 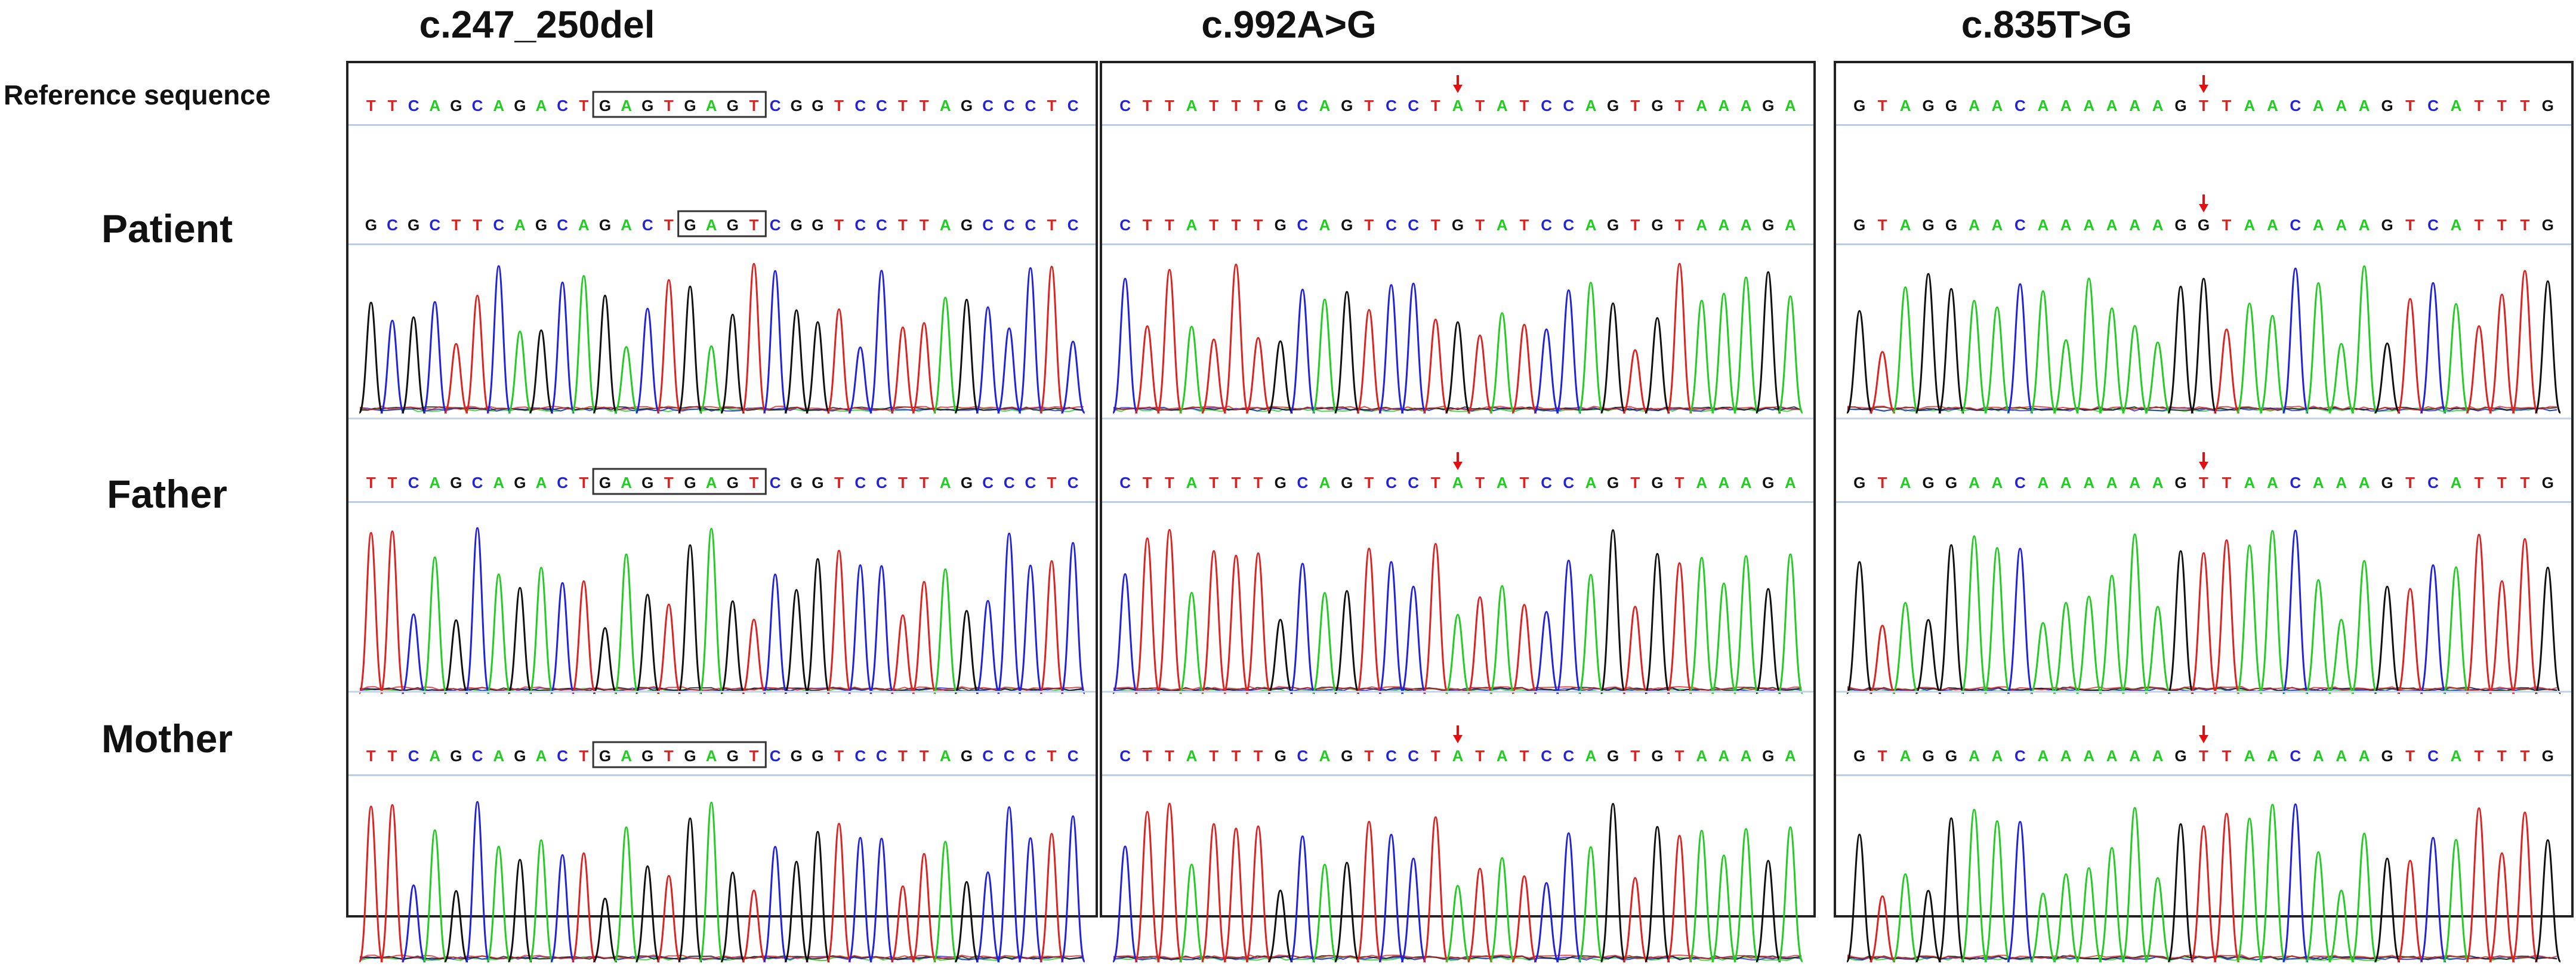 I want to click on trace-baseline, so click(x=2202, y=688).